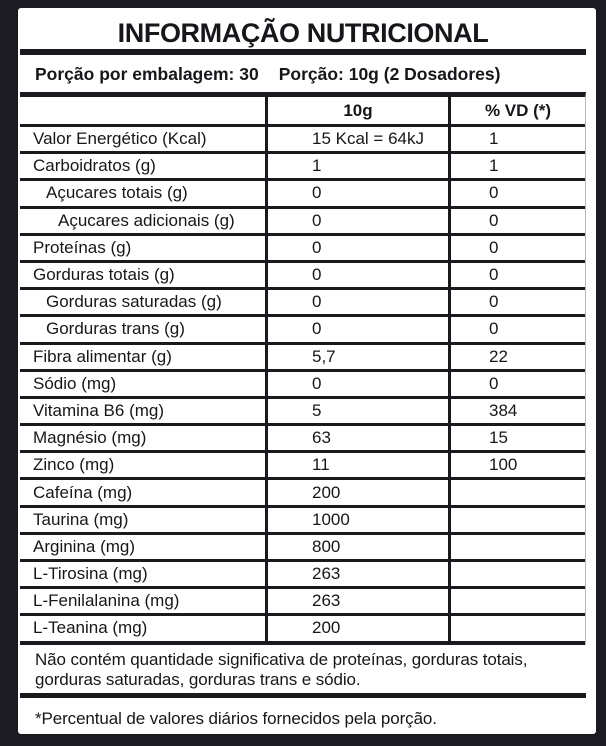 The height and width of the screenshot is (746, 606). I want to click on table-row: Valor Energético (Kcal) 15 Kcal = 64kJ 1, so click(302, 141).